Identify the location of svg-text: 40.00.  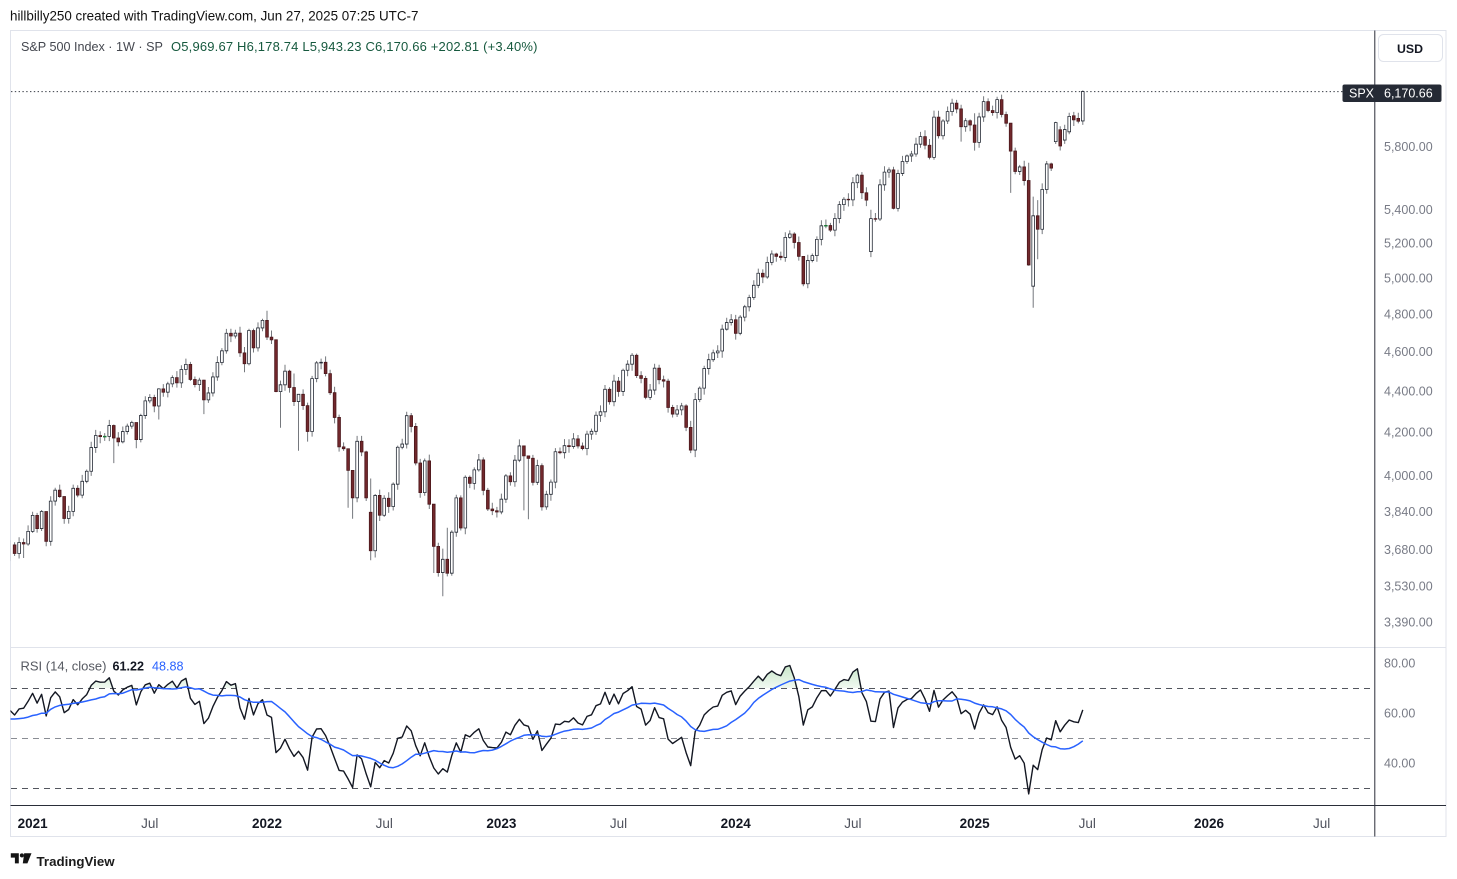
(1399, 763).